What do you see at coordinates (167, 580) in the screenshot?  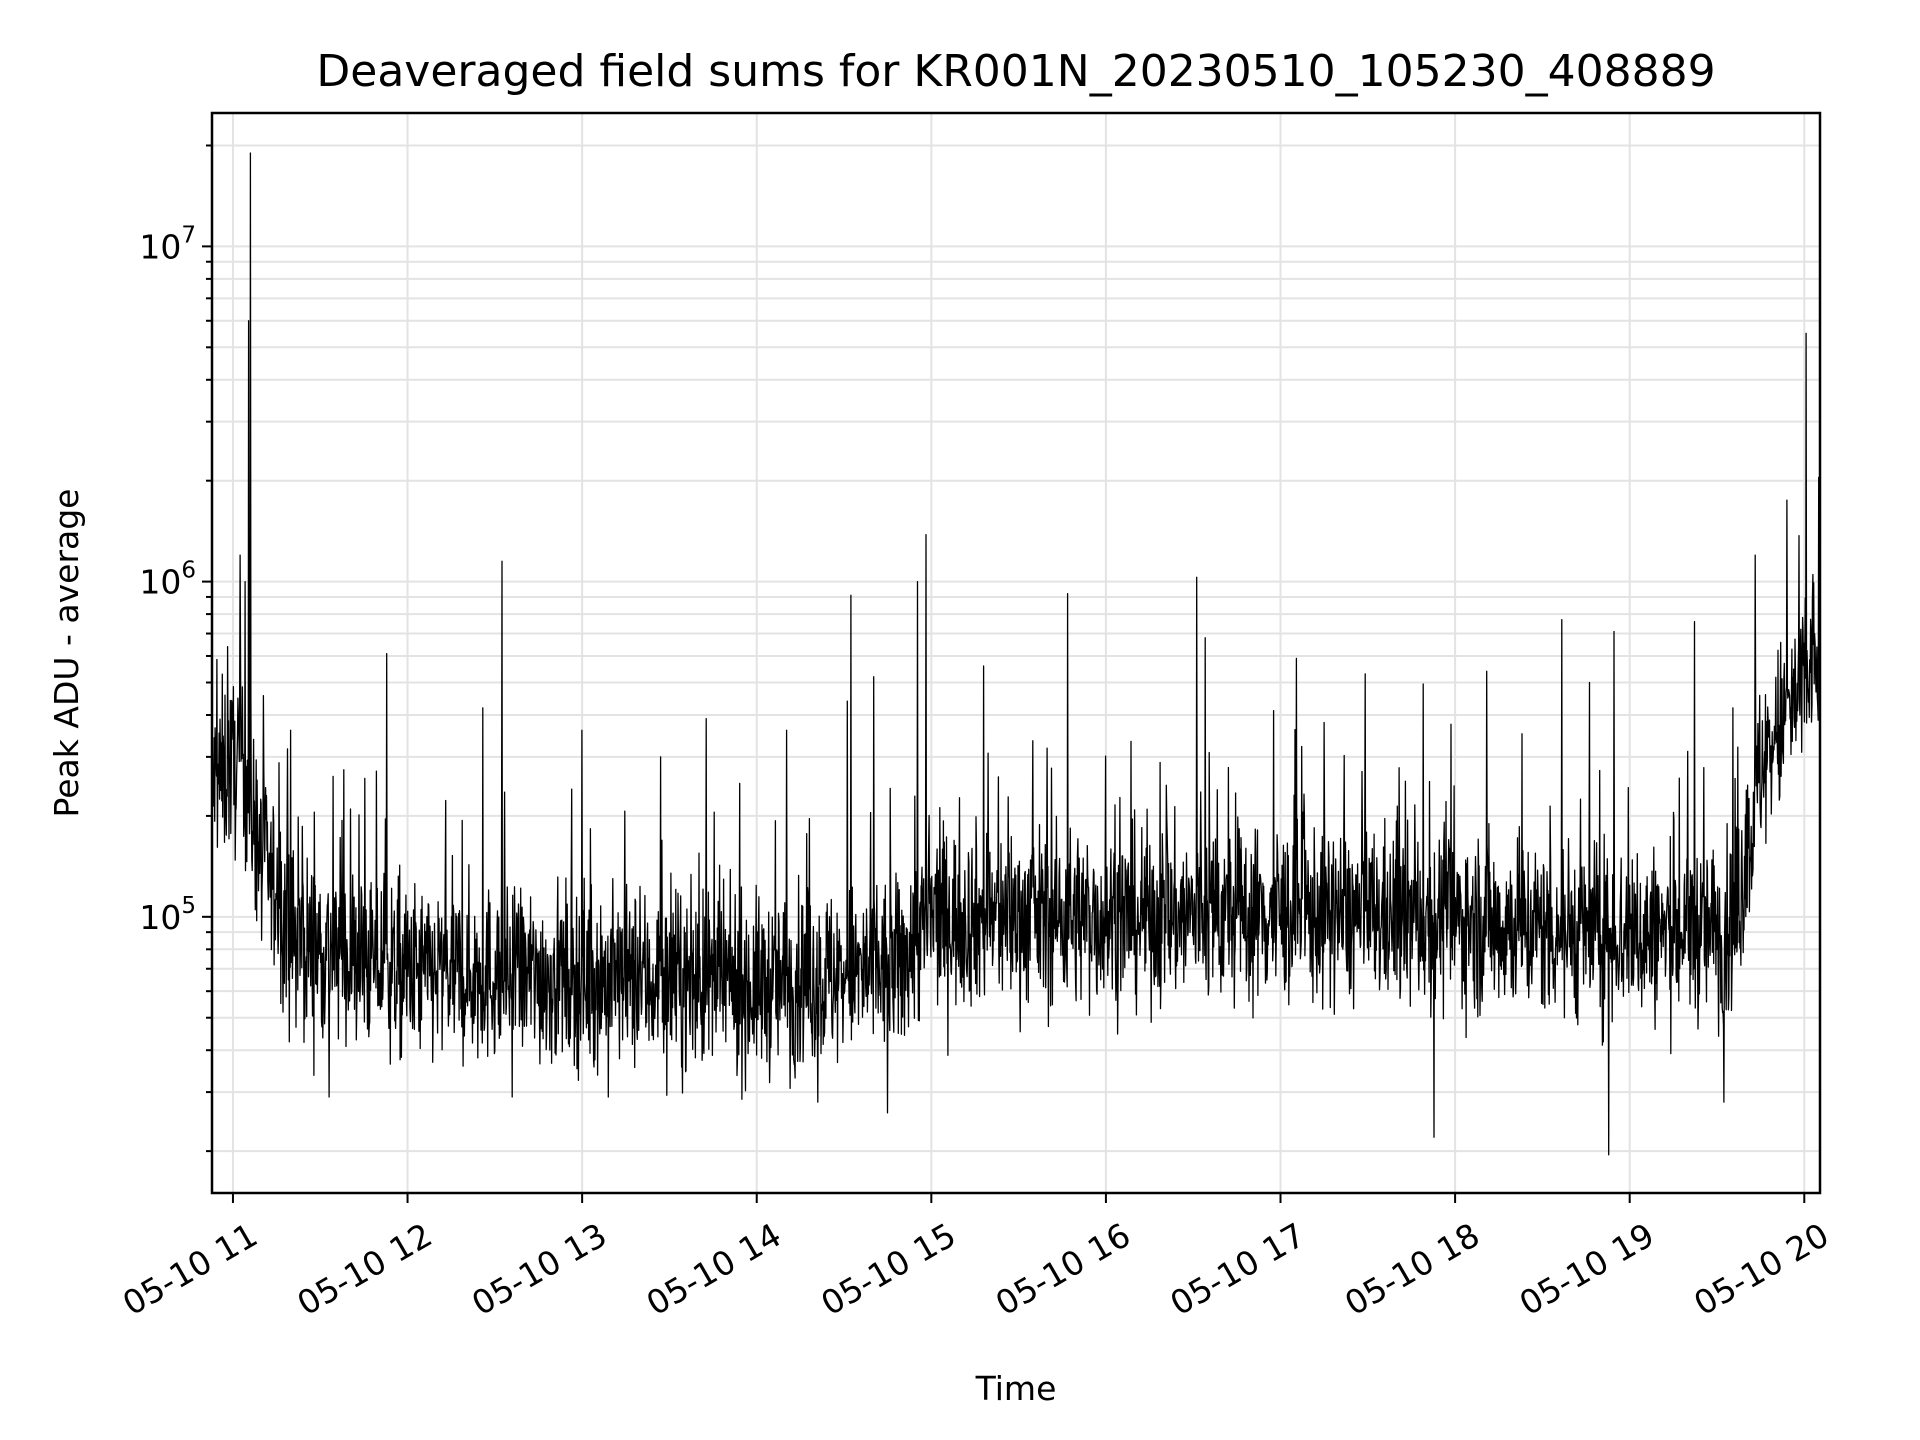 I see `y-tick-label: 10⁶` at bounding box center [167, 580].